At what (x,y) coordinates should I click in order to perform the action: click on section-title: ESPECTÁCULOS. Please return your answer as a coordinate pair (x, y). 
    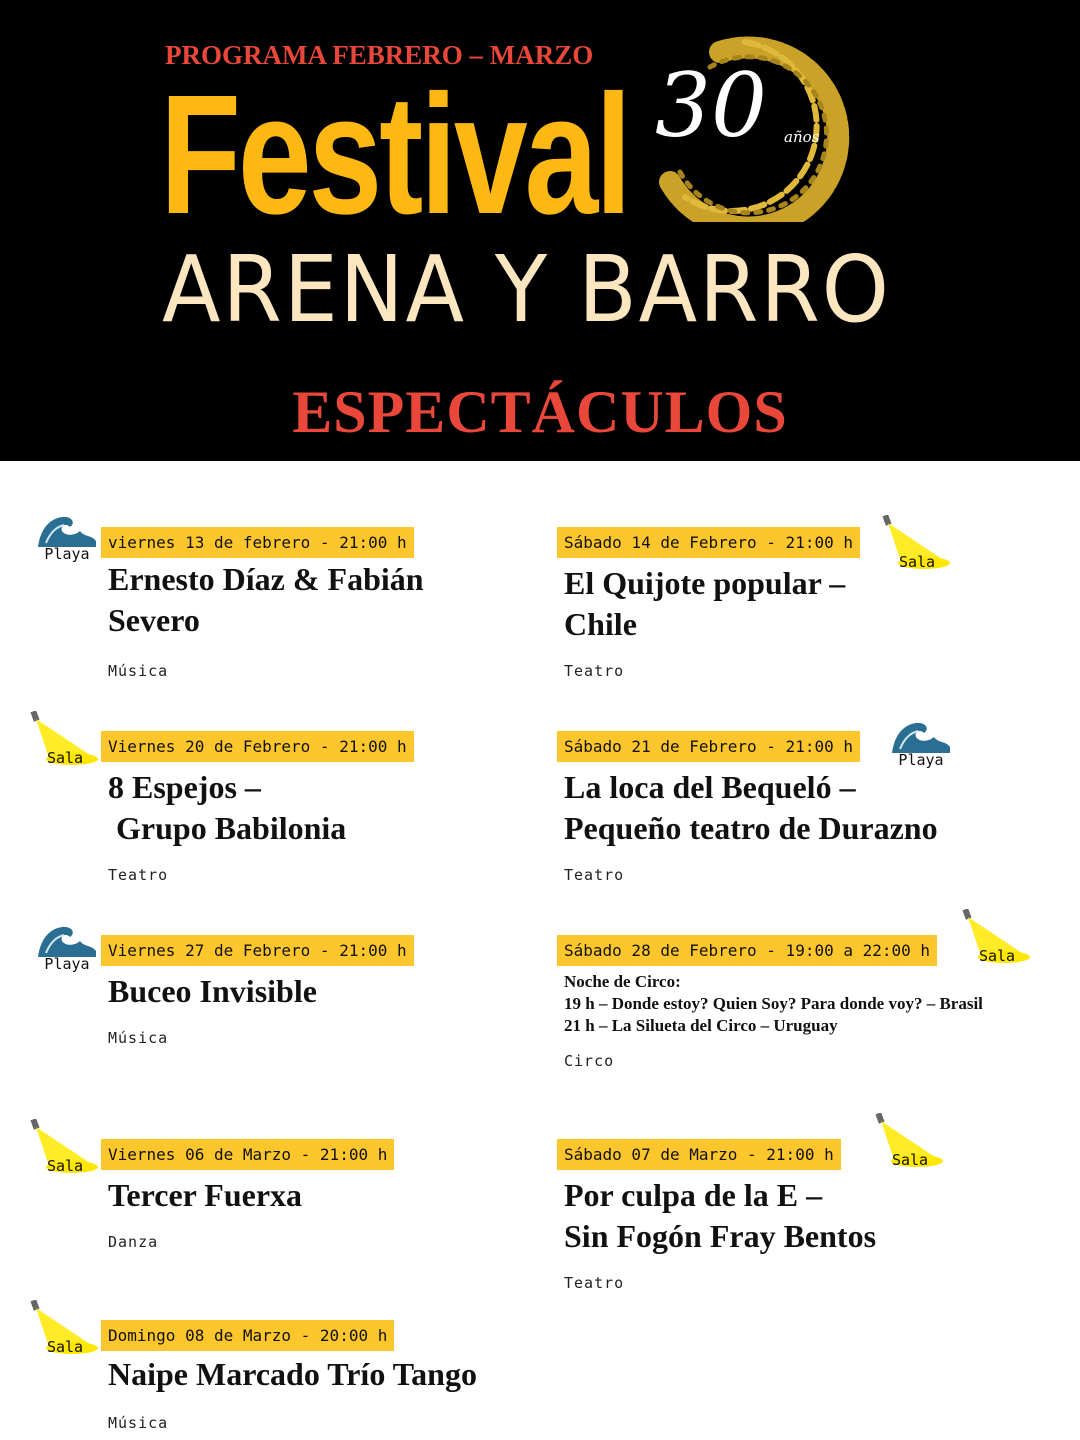
    Looking at the image, I should click on (540, 412).